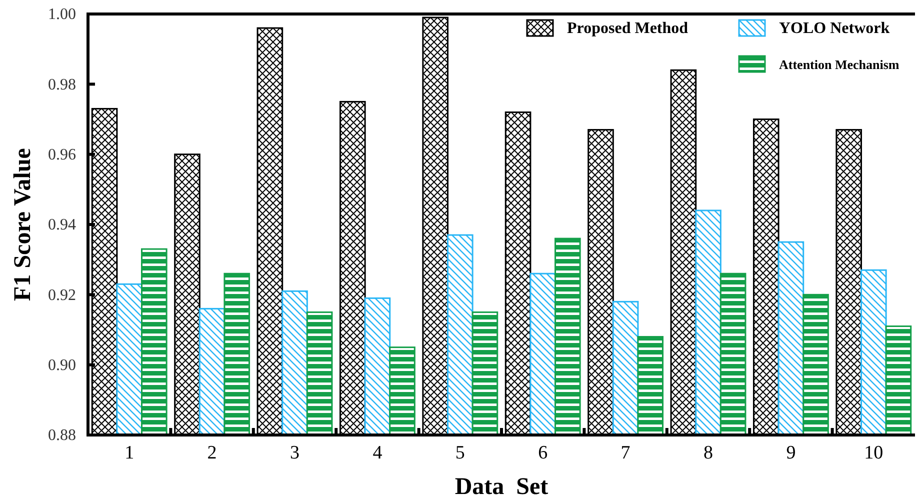  What do you see at coordinates (62, 365) in the screenshot?
I see `y-tick-label: 0.90` at bounding box center [62, 365].